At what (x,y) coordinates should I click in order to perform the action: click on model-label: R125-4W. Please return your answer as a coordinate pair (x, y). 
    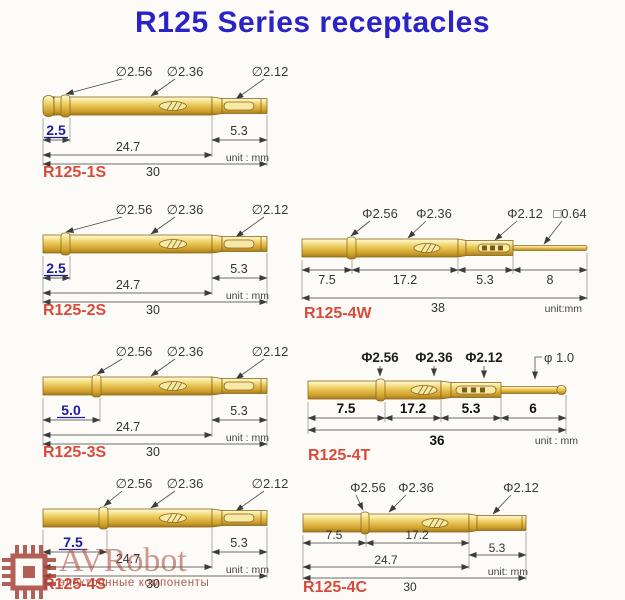
    Looking at the image, I should click on (338, 313).